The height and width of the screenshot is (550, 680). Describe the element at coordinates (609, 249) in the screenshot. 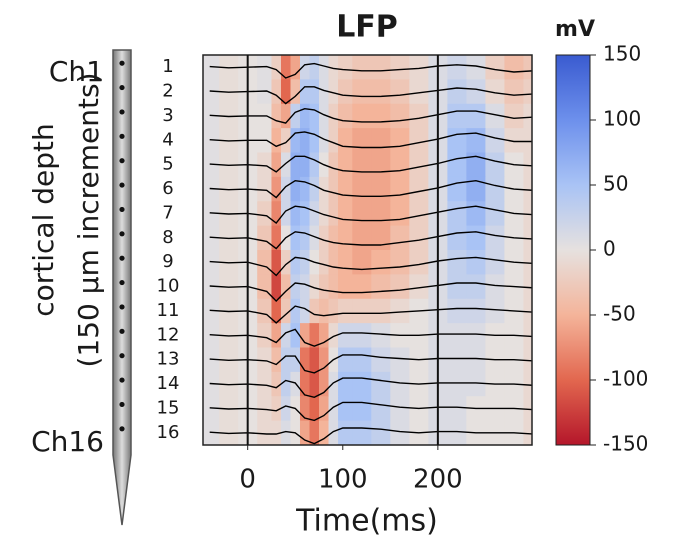

I see `colorbar-tick-label: 0` at that location.